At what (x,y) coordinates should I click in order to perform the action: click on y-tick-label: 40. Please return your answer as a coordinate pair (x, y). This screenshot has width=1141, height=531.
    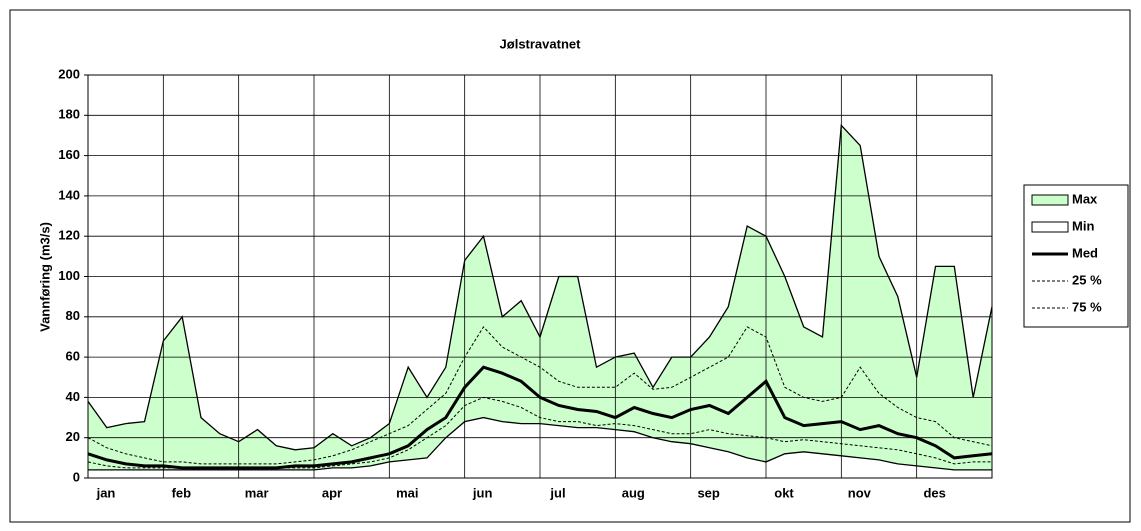
    Looking at the image, I should click on (73, 396).